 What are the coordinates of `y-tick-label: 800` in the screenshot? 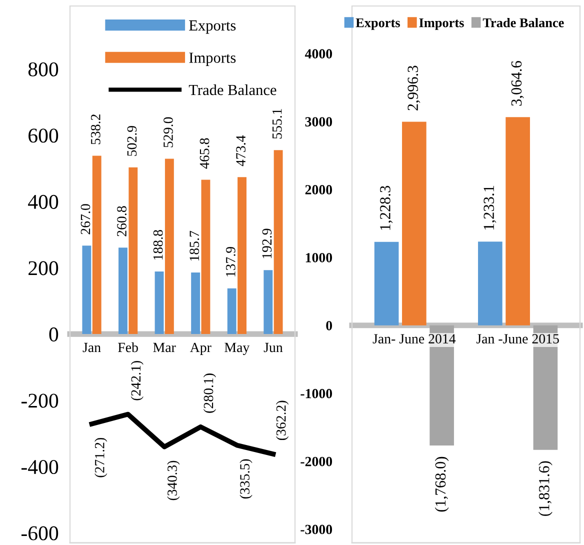 It's located at (43, 69).